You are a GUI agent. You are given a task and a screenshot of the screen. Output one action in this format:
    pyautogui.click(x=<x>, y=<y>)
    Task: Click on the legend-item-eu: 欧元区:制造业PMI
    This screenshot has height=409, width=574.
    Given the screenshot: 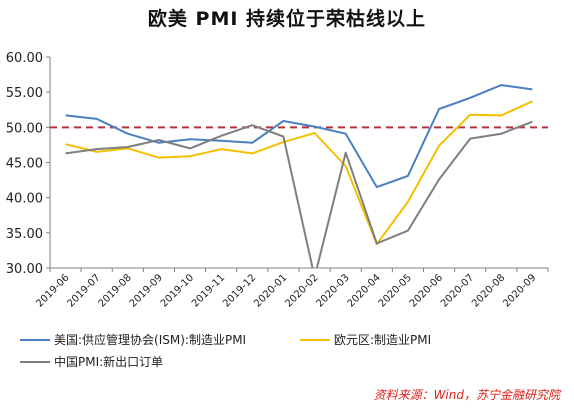 What is the action you would take?
    pyautogui.click(x=365, y=339)
    